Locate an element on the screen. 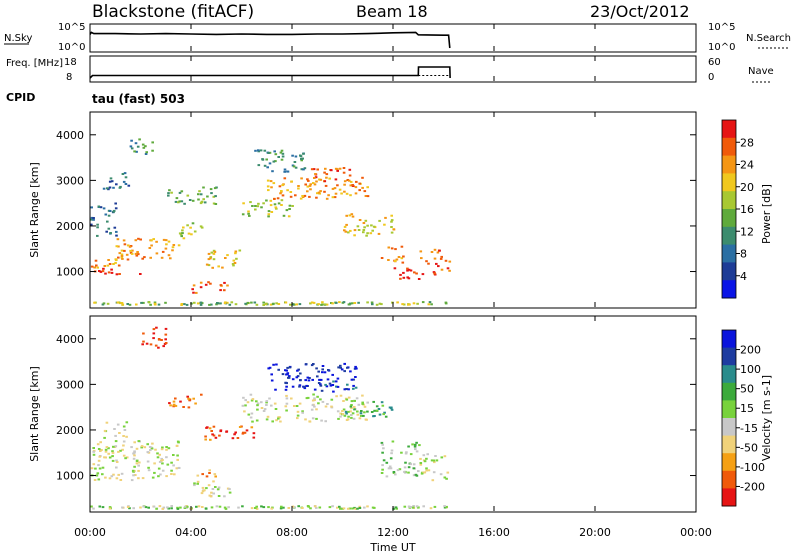  colorbar-swatch is located at coordinates (729, 271).